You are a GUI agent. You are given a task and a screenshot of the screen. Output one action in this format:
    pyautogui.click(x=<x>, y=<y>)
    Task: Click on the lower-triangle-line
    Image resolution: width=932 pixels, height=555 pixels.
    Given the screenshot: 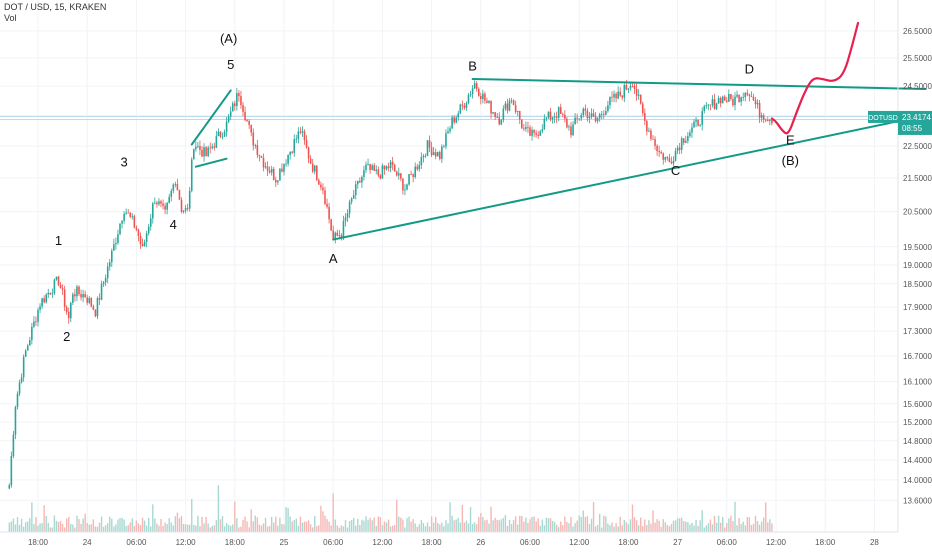 What is the action you would take?
    pyautogui.click(x=629, y=177)
    